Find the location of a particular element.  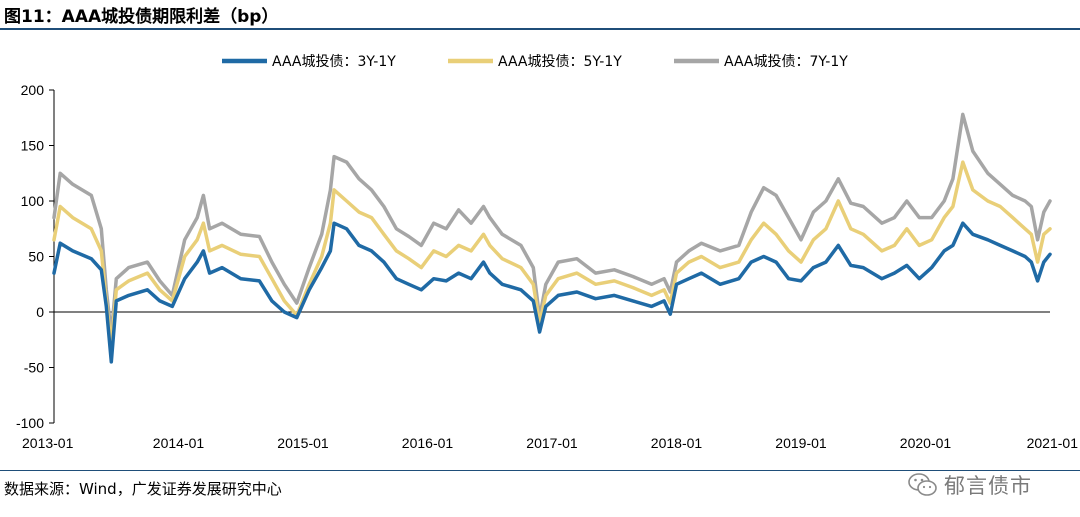

footer-rule is located at coordinates (540, 470).